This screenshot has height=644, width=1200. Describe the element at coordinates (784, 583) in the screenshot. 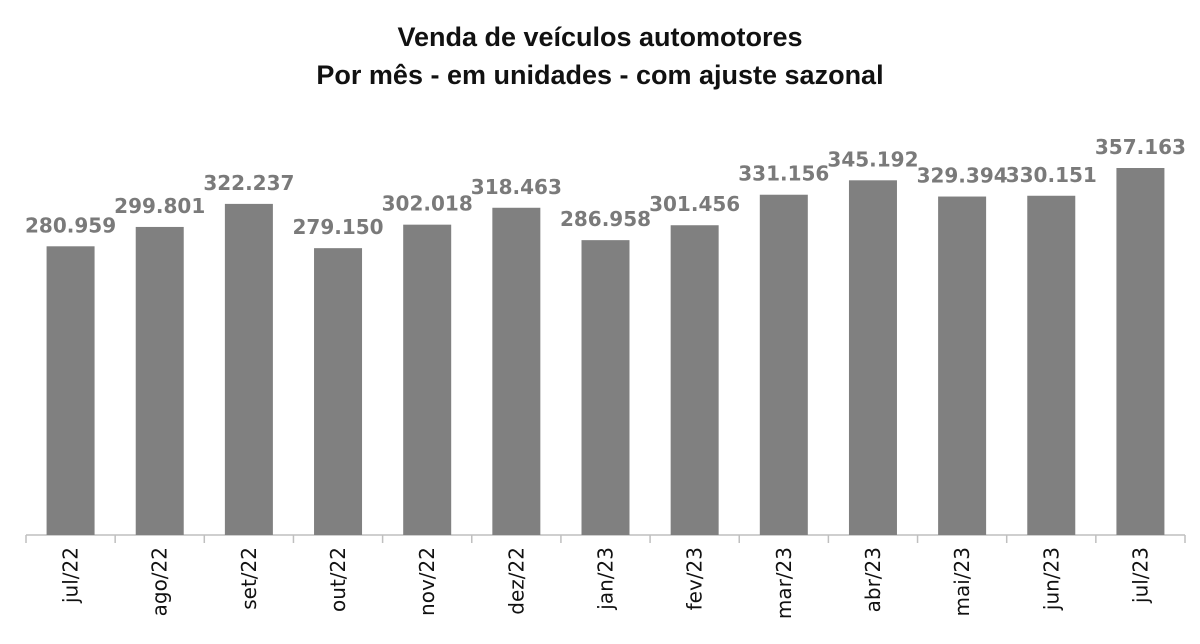

I see `x-tick-label: mar/23` at that location.